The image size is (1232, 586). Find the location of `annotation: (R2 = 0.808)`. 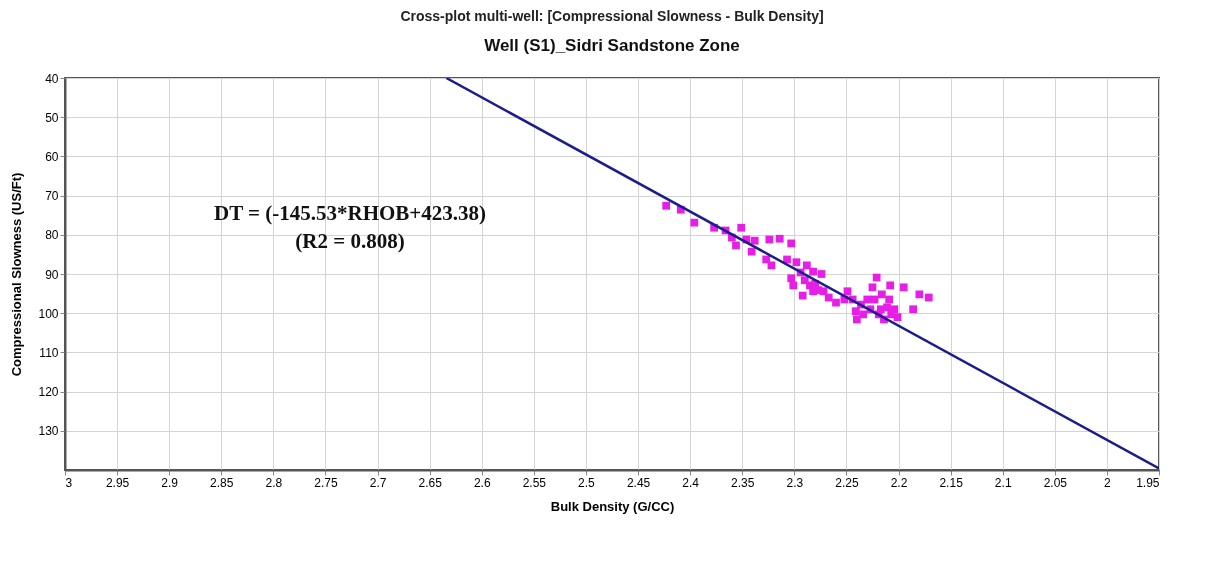

annotation: (R2 = 0.808) is located at coordinates (350, 241).